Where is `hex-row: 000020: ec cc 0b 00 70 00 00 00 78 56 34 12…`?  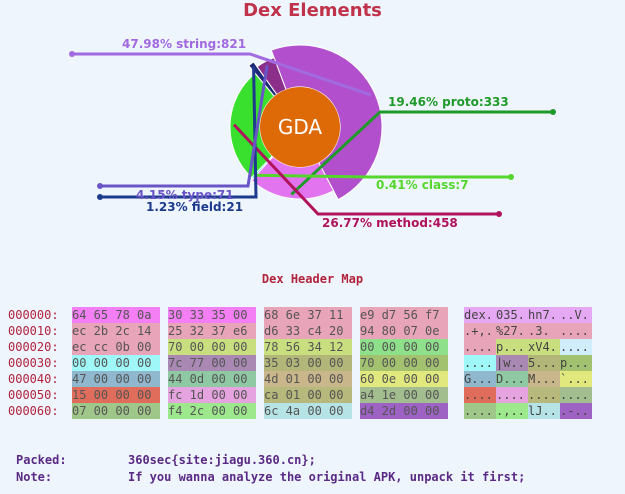 hex-row: 000020: ec cc 0b 00 70 00 00 00 78 56 34 12… is located at coordinates (308, 347).